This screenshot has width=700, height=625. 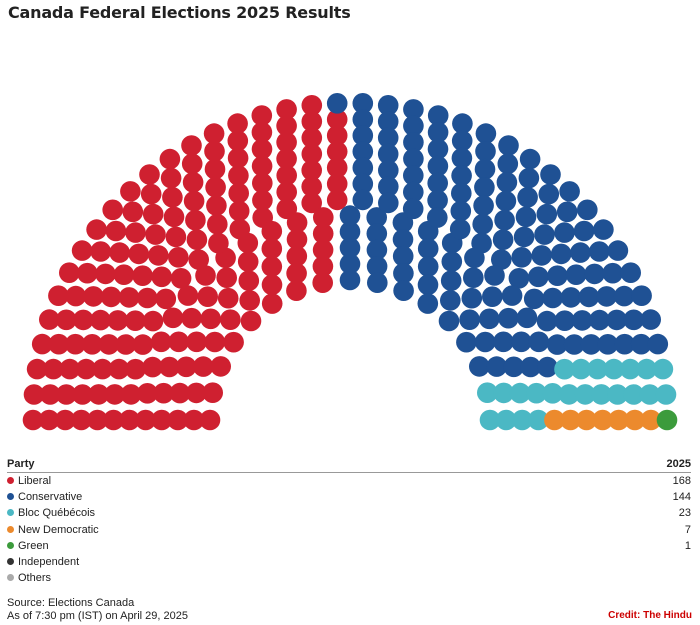 What do you see at coordinates (687, 545) in the screenshot?
I see `seat-count: 1` at bounding box center [687, 545].